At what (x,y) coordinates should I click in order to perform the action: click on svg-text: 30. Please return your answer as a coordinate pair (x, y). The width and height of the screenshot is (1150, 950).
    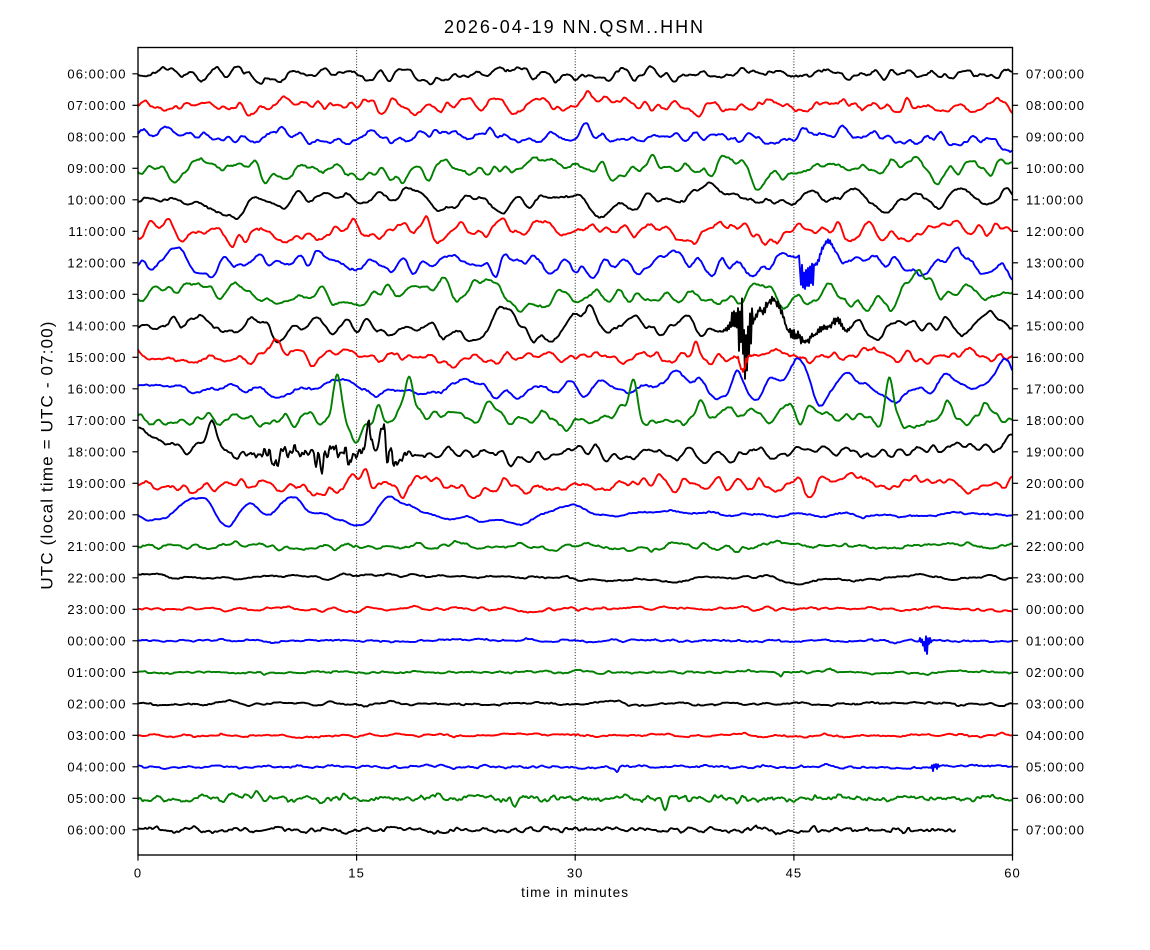
    Looking at the image, I should click on (575, 872).